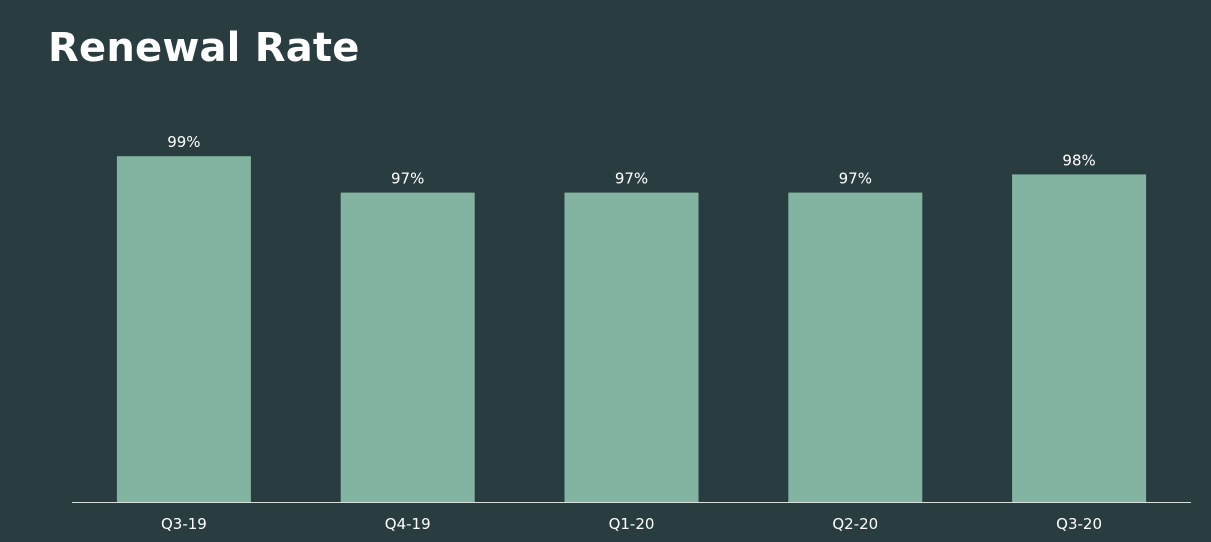 This screenshot has height=542, width=1211. I want to click on x-tick-labels-group: Q3-19 Q4-19 Q1-20 Q2-20 Q3-20, so click(631, 524).